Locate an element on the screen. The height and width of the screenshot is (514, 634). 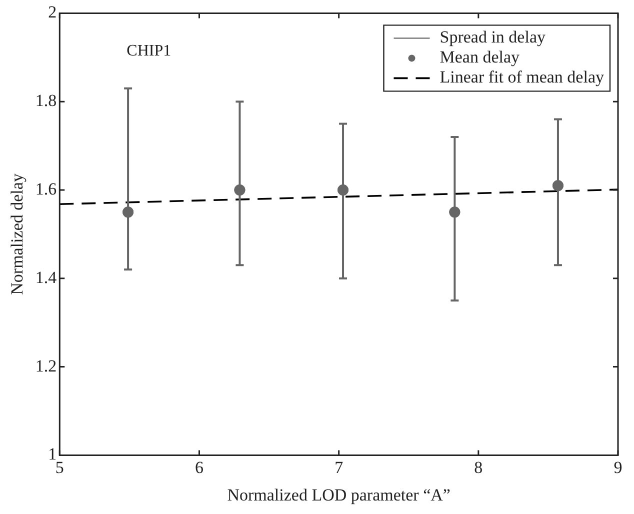
annotation: CHIP1 is located at coordinates (149, 51).